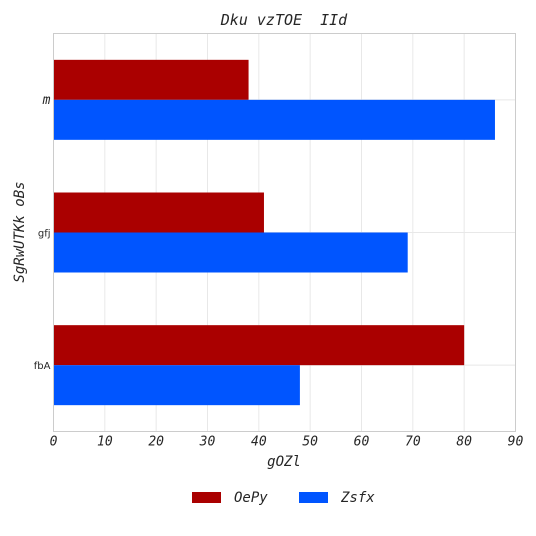  I want to click on y-category-label: m, so click(46, 100).